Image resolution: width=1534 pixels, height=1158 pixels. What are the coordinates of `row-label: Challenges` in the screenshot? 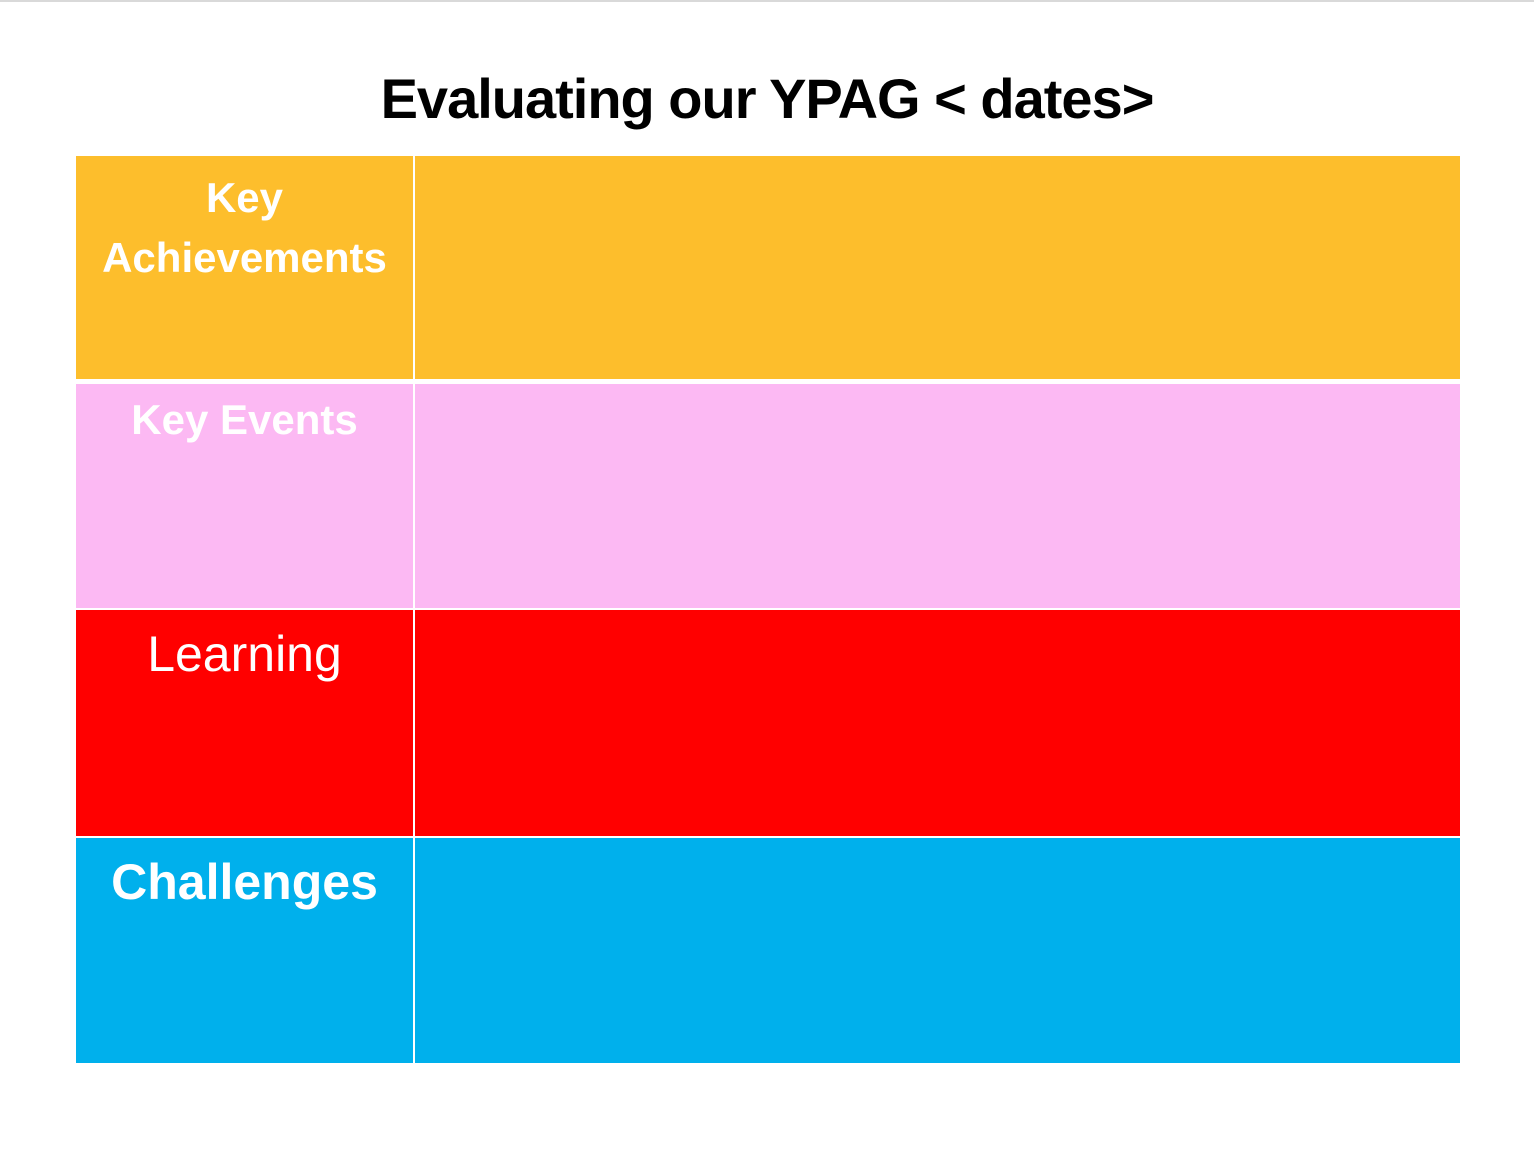 It's located at (245, 950).